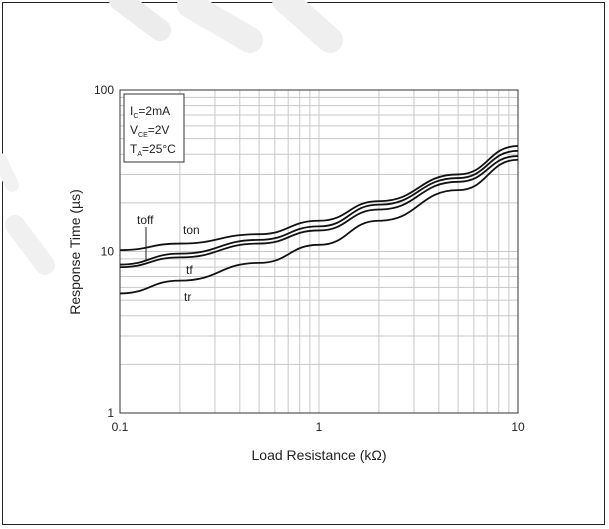 The width and height of the screenshot is (609, 529). Describe the element at coordinates (110, 413) in the screenshot. I see `y-tick-label: 1` at that location.